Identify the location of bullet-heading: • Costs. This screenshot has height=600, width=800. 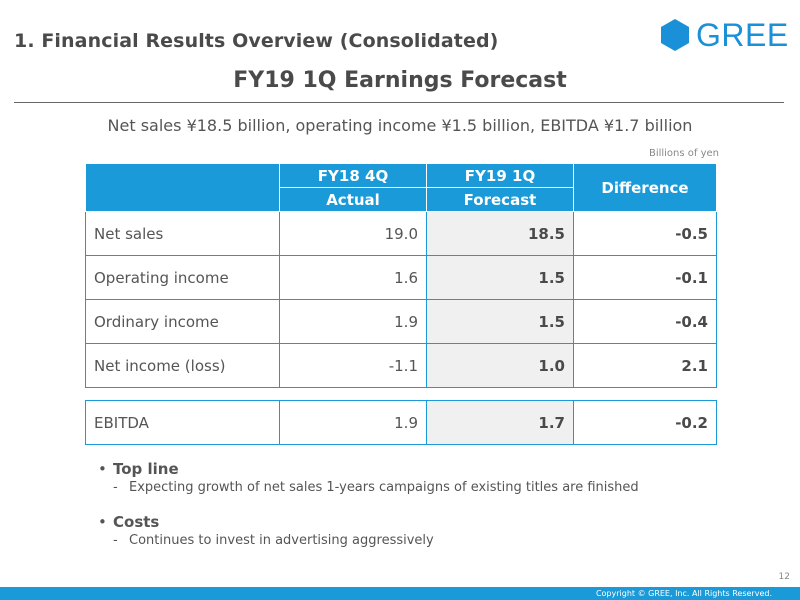
(423, 522).